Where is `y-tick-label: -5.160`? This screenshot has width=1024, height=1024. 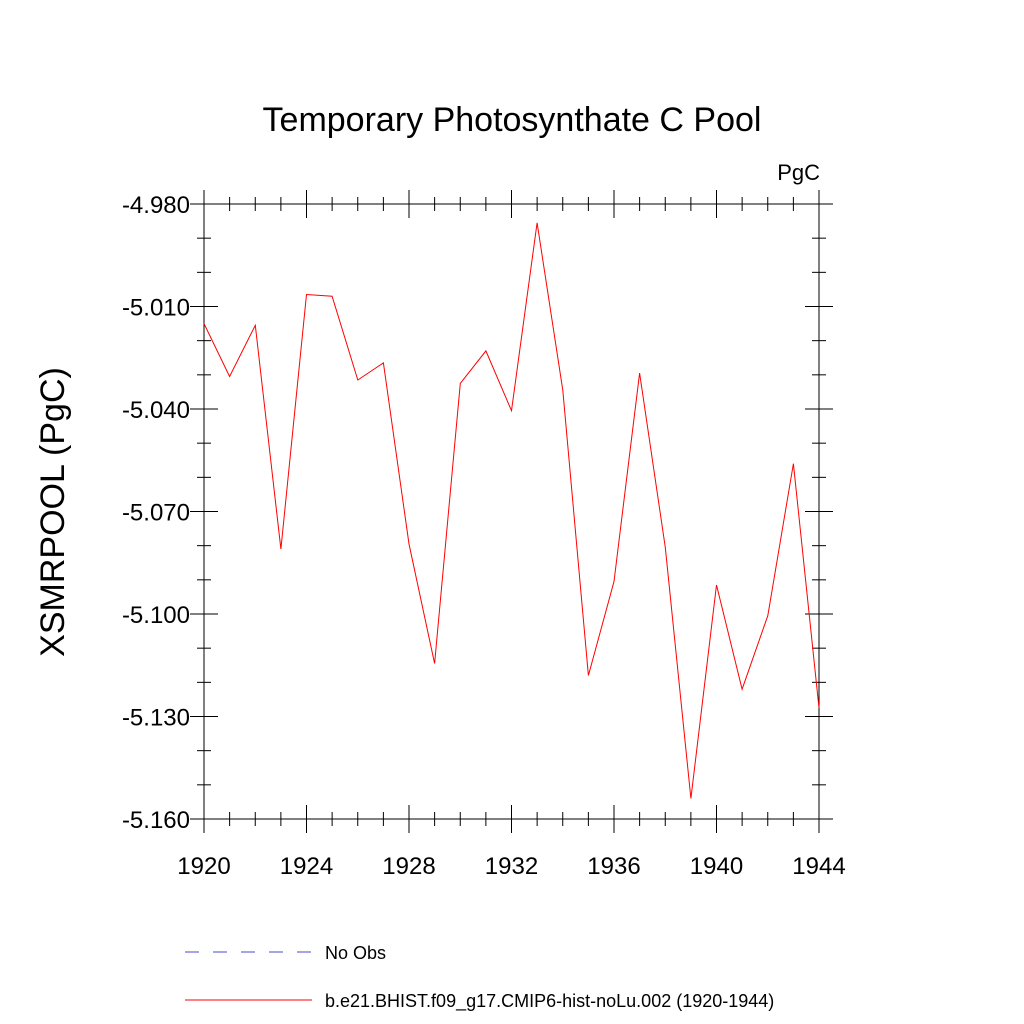
y-tick-label: -5.160 is located at coordinates (156, 820).